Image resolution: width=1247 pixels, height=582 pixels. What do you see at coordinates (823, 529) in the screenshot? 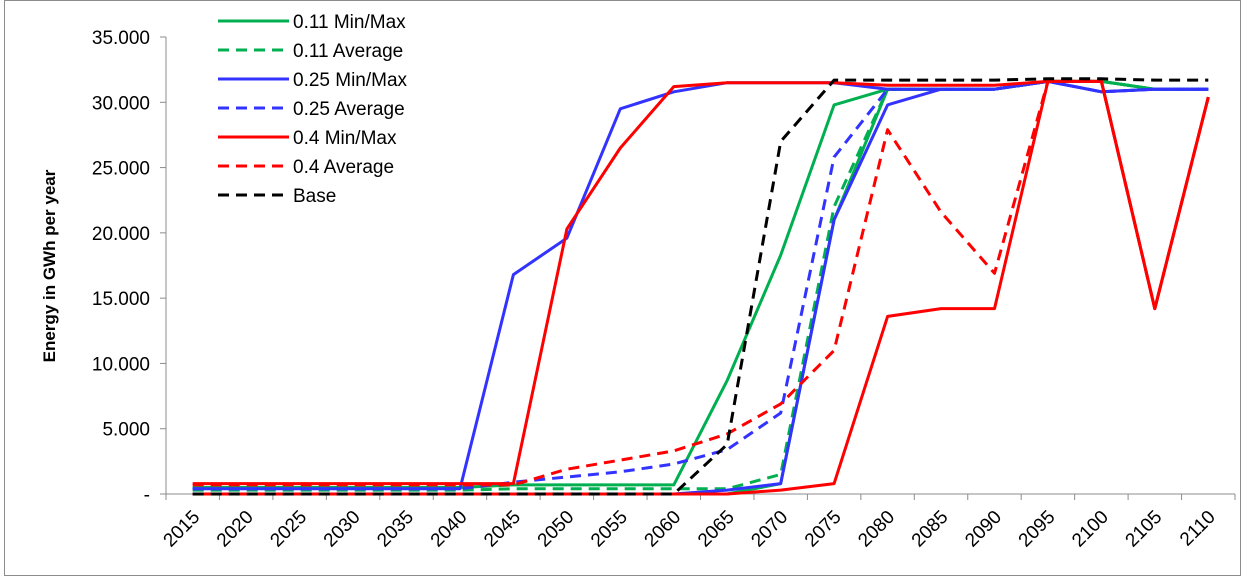
I see `x-tick-label: 2075` at bounding box center [823, 529].